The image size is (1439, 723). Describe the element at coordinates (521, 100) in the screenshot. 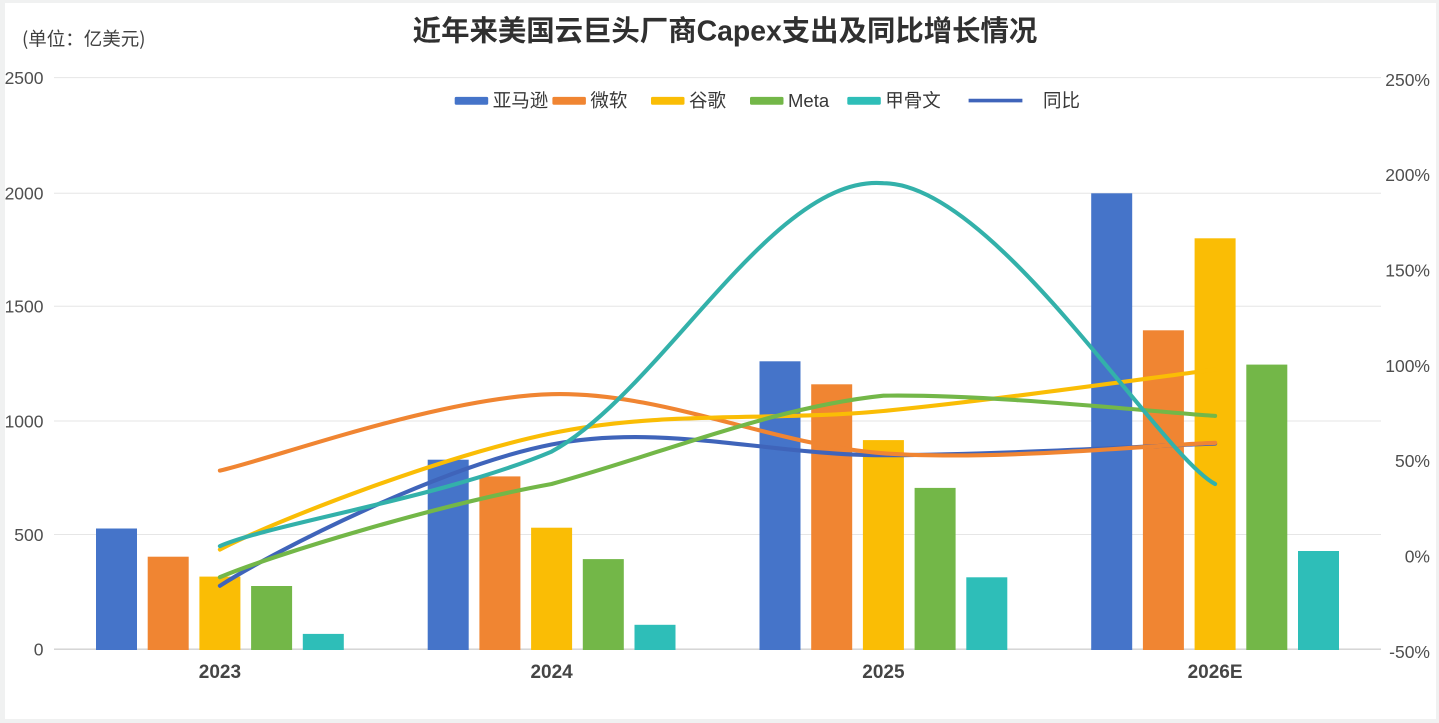

I see `svg-text: 亚马逊` at that location.